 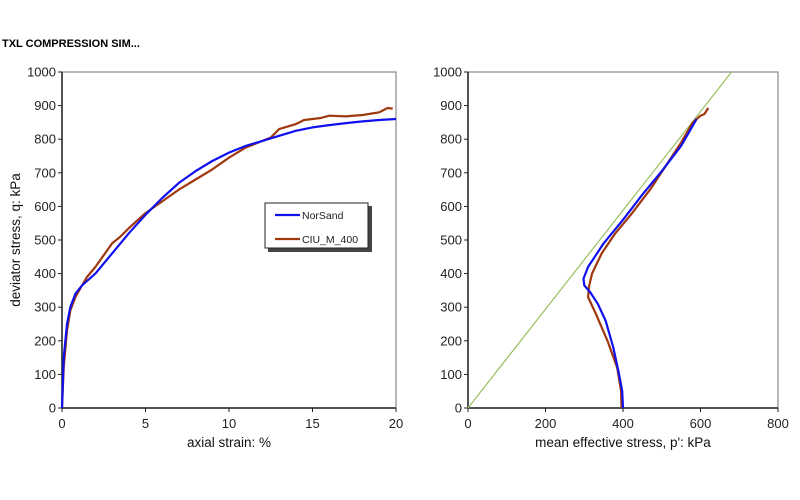 What do you see at coordinates (640, 263) in the screenshot?
I see `series-norsand` at bounding box center [640, 263].